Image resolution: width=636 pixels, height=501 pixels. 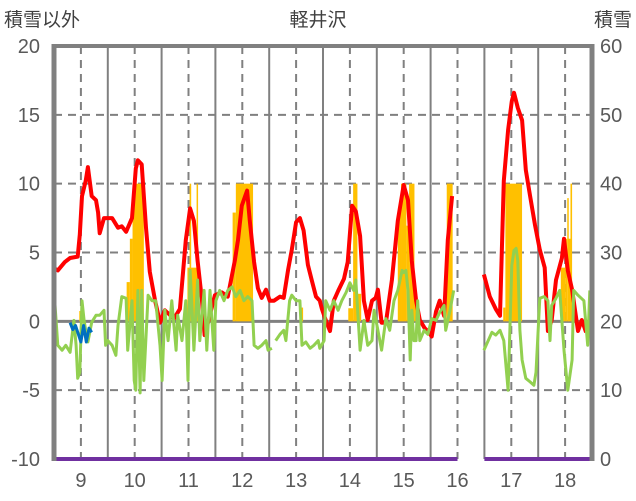 I want to click on x-tick-label: 14, so click(x=350, y=481).